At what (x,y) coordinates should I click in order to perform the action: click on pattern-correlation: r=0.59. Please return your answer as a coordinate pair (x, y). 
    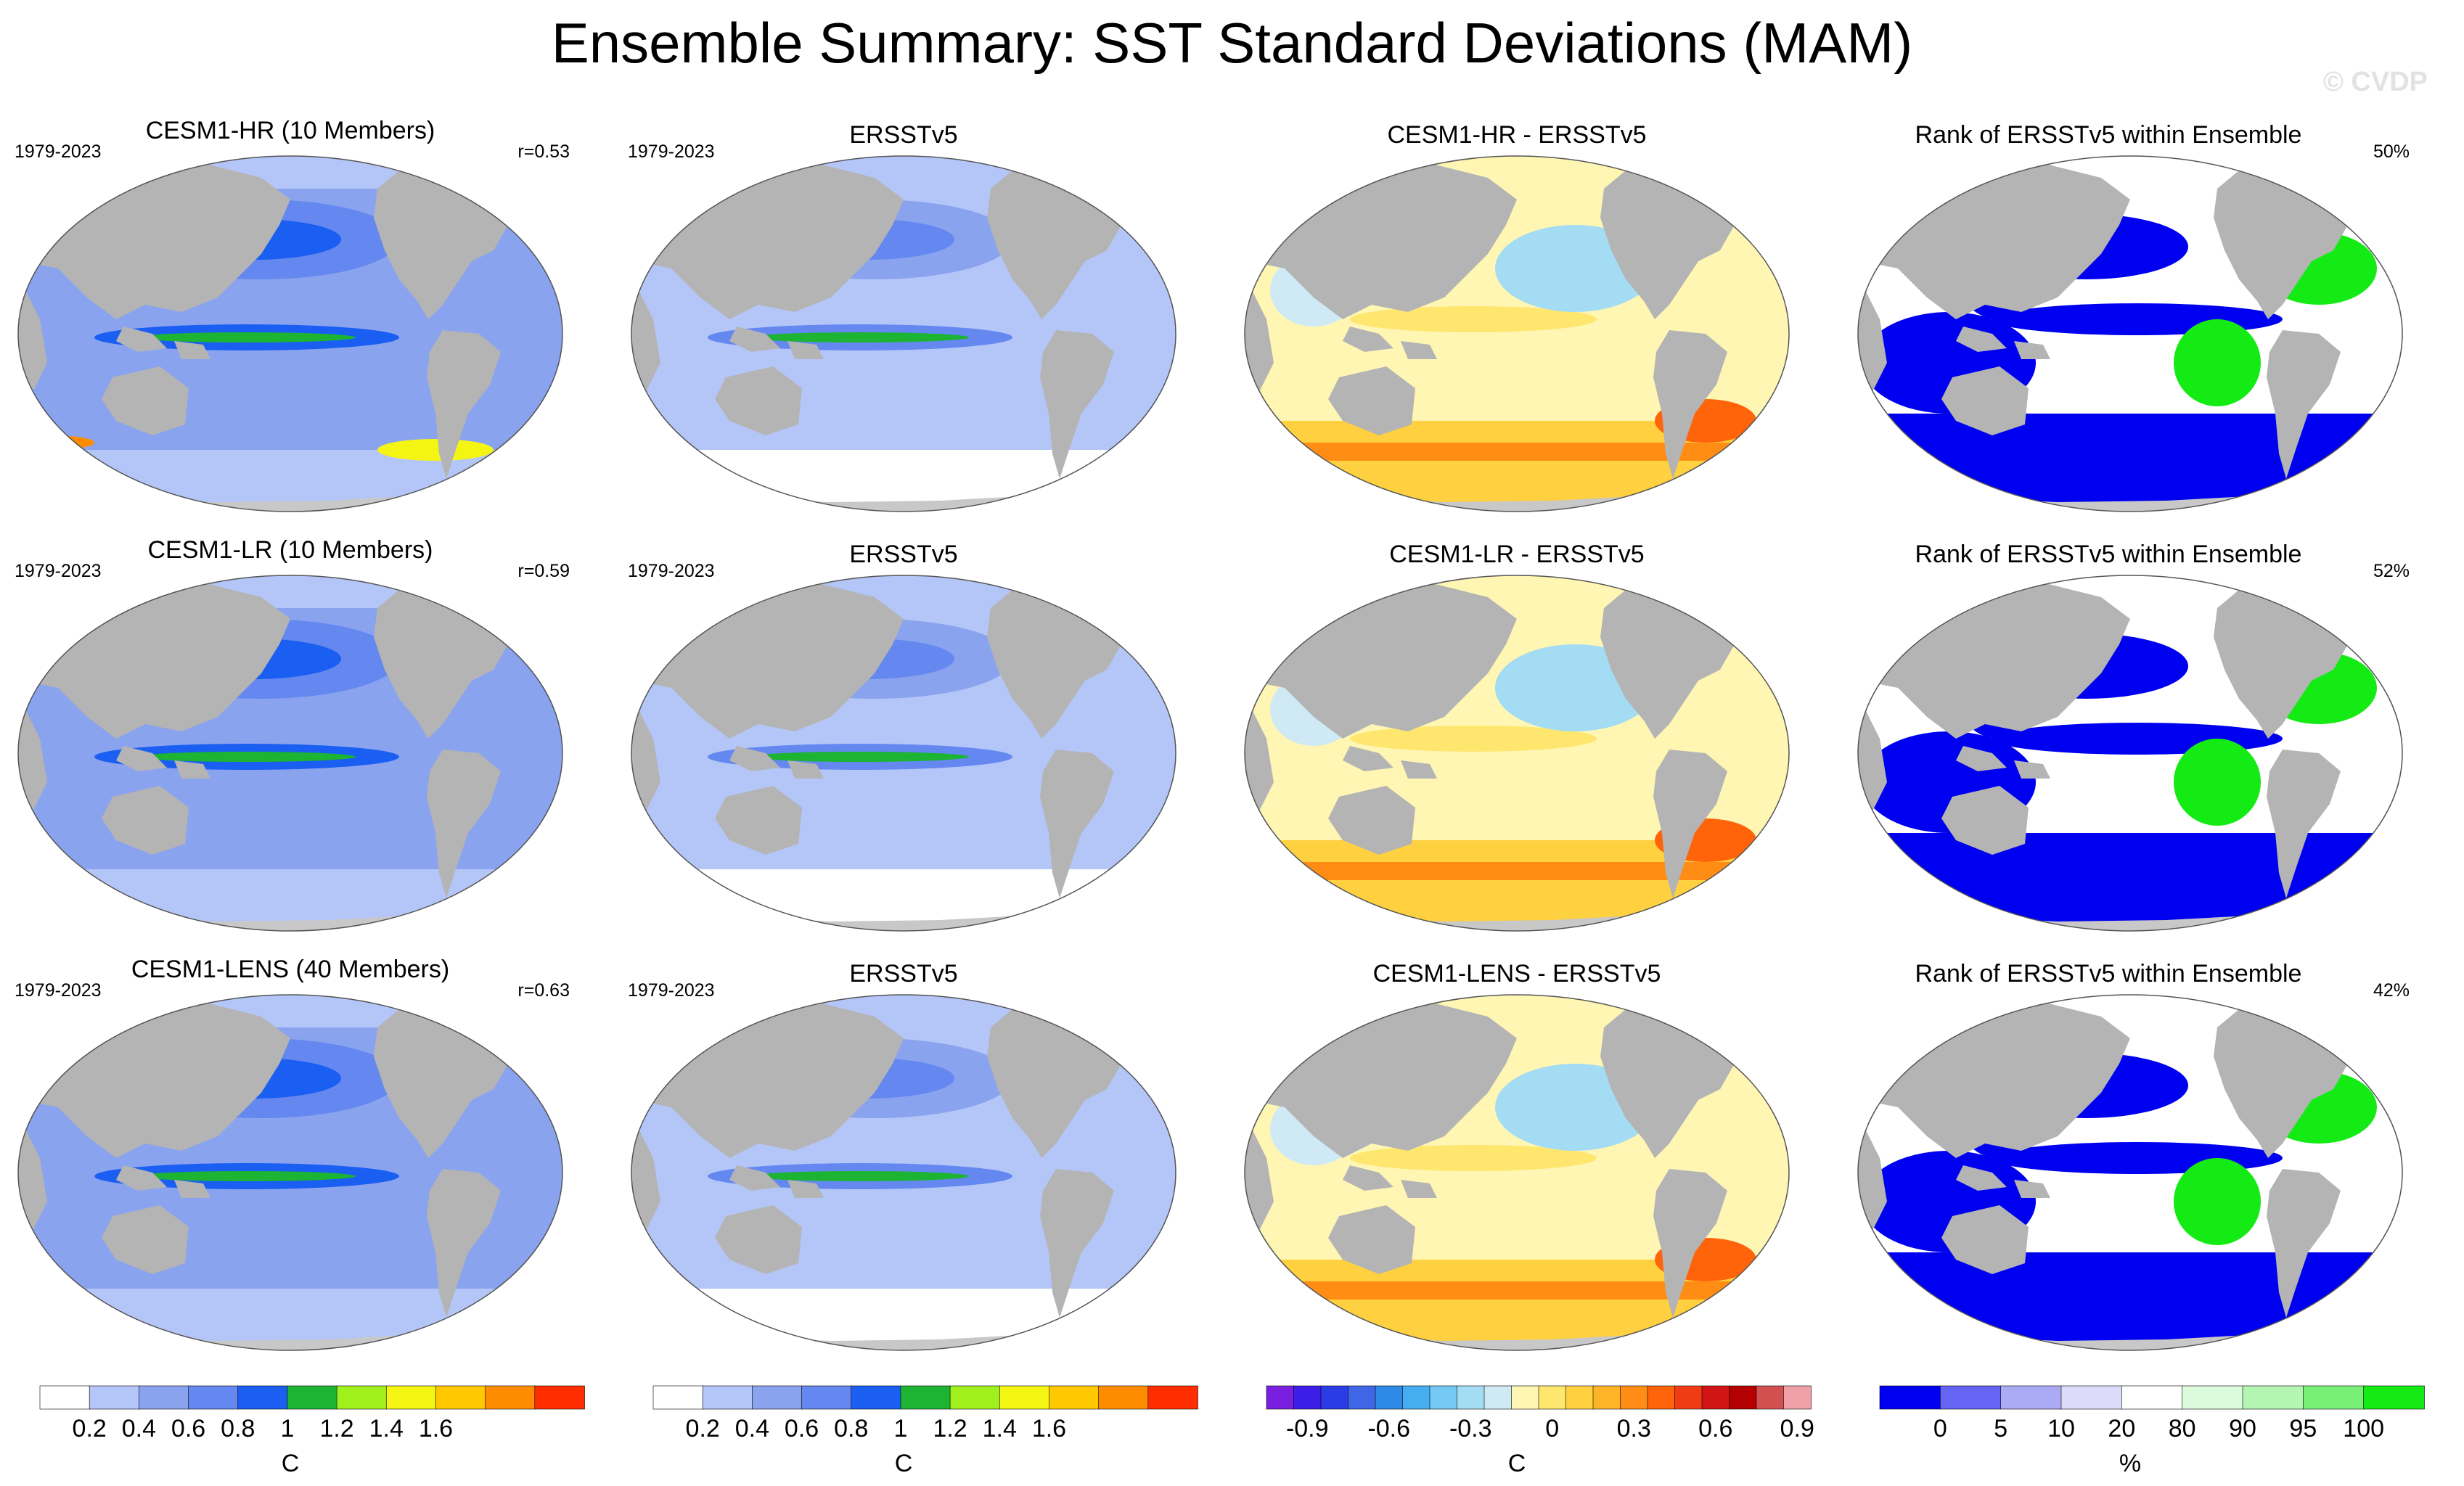
    Looking at the image, I should click on (543, 571).